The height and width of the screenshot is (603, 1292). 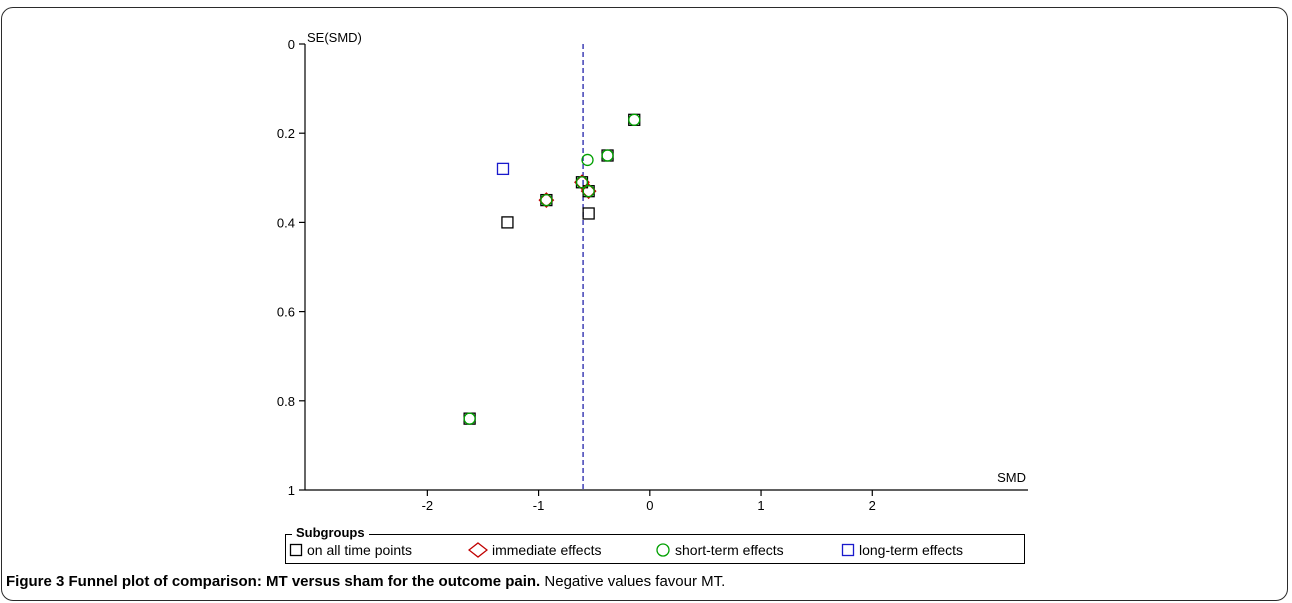 I want to click on diamond-marker-icon, so click(x=478, y=550).